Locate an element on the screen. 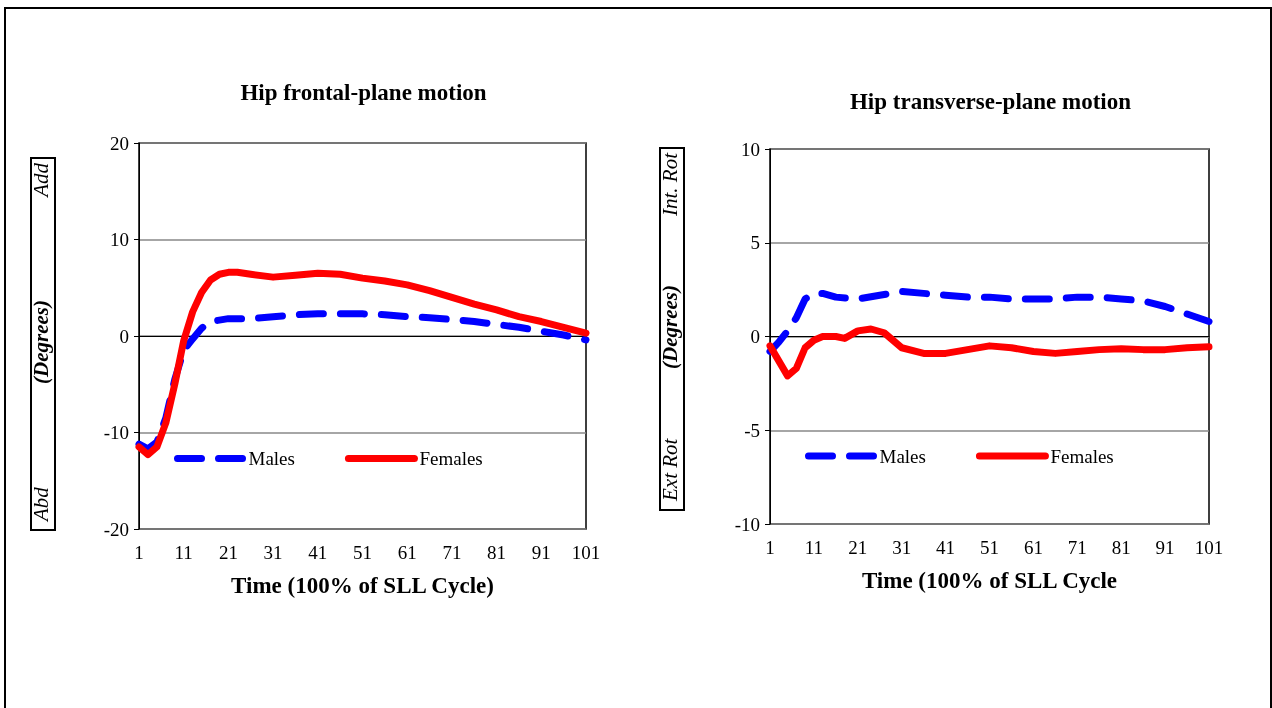 The height and width of the screenshot is (708, 1272). y-tick-label: -20 is located at coordinates (116, 529).